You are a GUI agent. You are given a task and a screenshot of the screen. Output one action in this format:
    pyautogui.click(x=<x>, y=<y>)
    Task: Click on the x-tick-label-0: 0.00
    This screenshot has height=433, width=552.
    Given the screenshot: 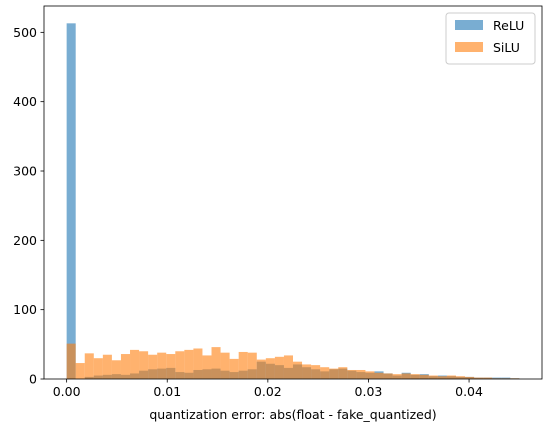 What is the action you would take?
    pyautogui.click(x=67, y=391)
    